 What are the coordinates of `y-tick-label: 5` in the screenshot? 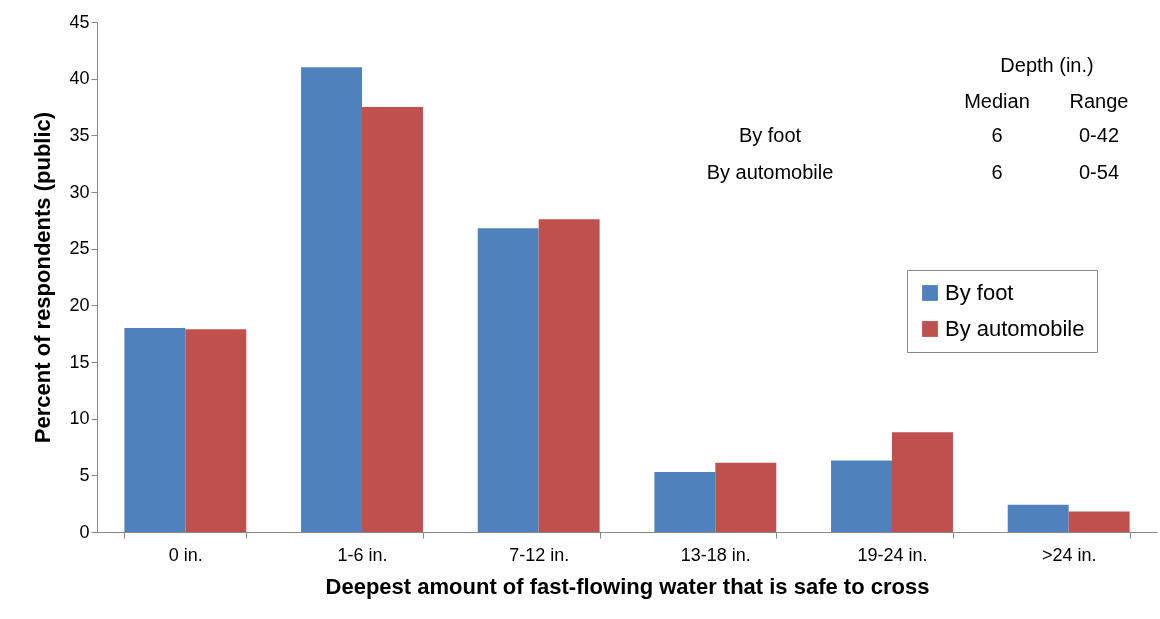 It's located at (84, 474).